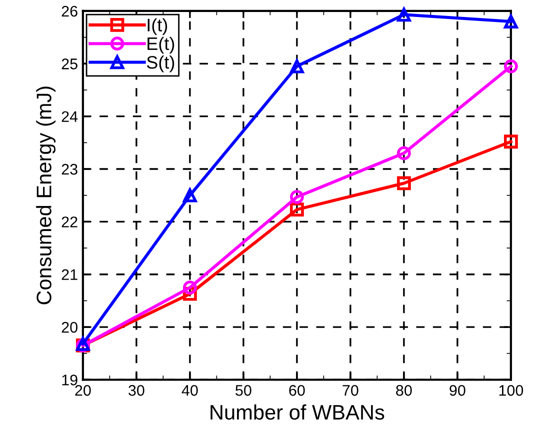 The height and width of the screenshot is (439, 535). I want to click on y-tick-label: 21, so click(70, 274).